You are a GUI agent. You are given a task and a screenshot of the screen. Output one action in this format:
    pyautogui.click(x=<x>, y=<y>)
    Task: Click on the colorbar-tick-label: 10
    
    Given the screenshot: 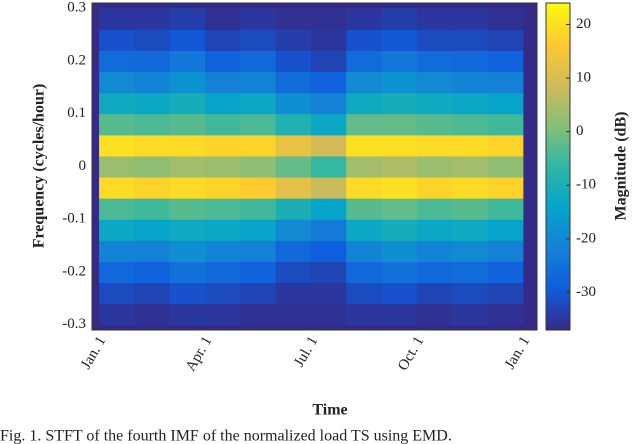 What is the action you would take?
    pyautogui.click(x=583, y=77)
    